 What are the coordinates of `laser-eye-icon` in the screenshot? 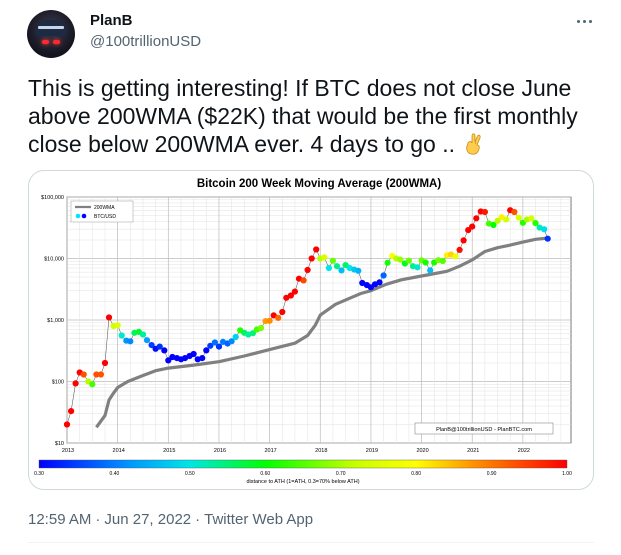 It's located at (56, 42).